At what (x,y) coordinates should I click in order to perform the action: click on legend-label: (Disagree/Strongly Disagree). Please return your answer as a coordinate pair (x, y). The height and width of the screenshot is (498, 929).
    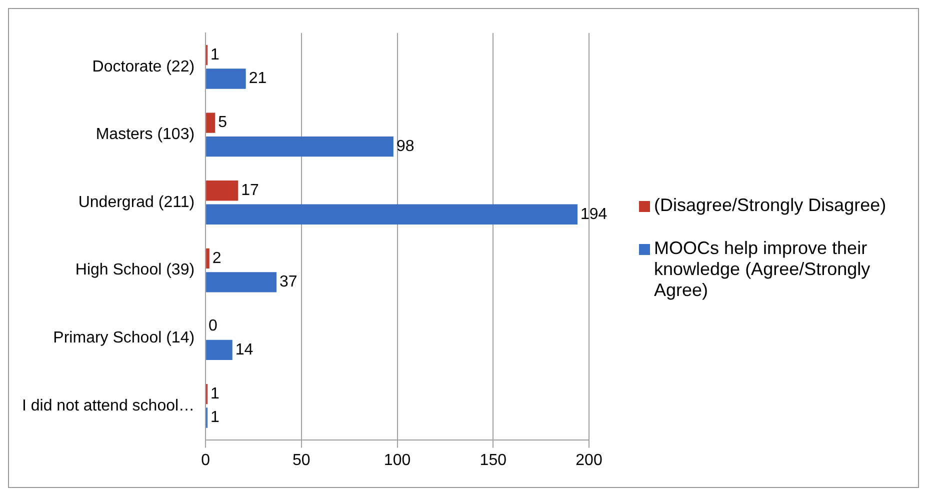
    Looking at the image, I should click on (770, 205).